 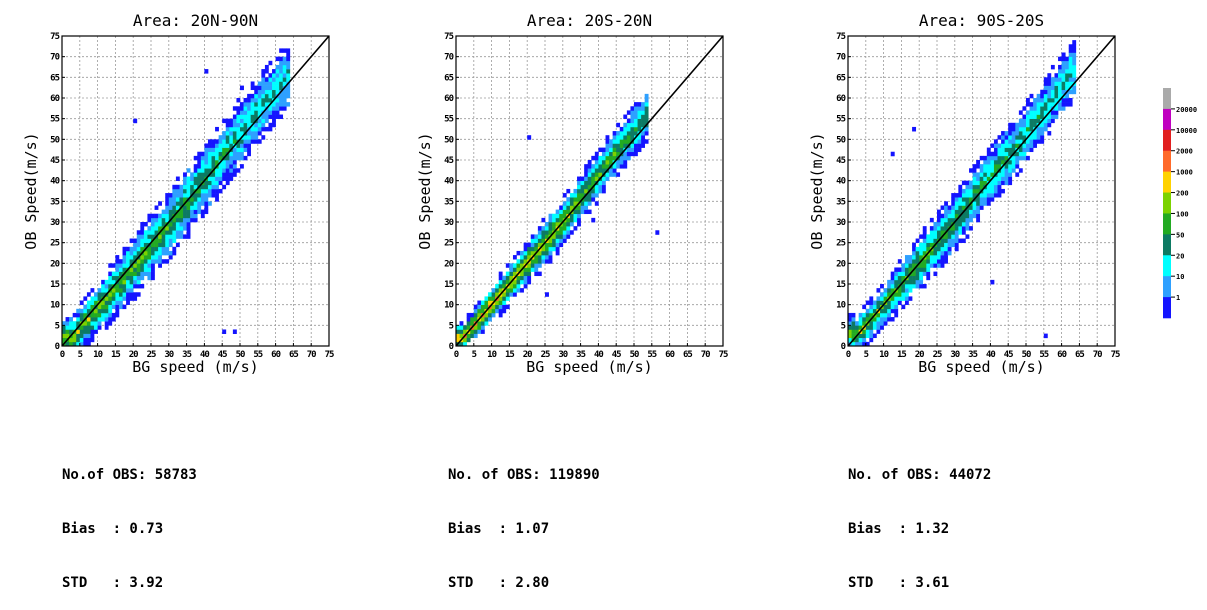 I want to click on x-tick-label: 75, so click(x=1115, y=355).